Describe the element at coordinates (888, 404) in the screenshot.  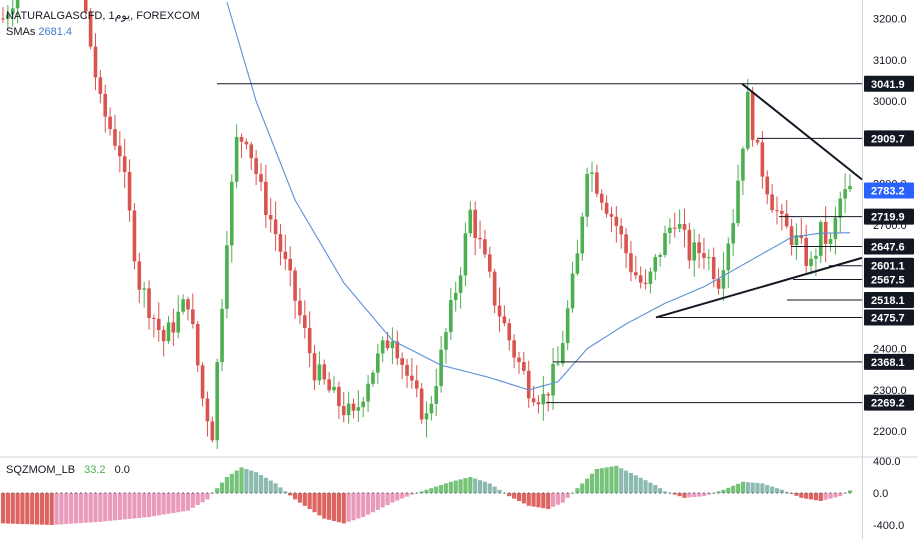
I see `level-label: 2269.2` at that location.